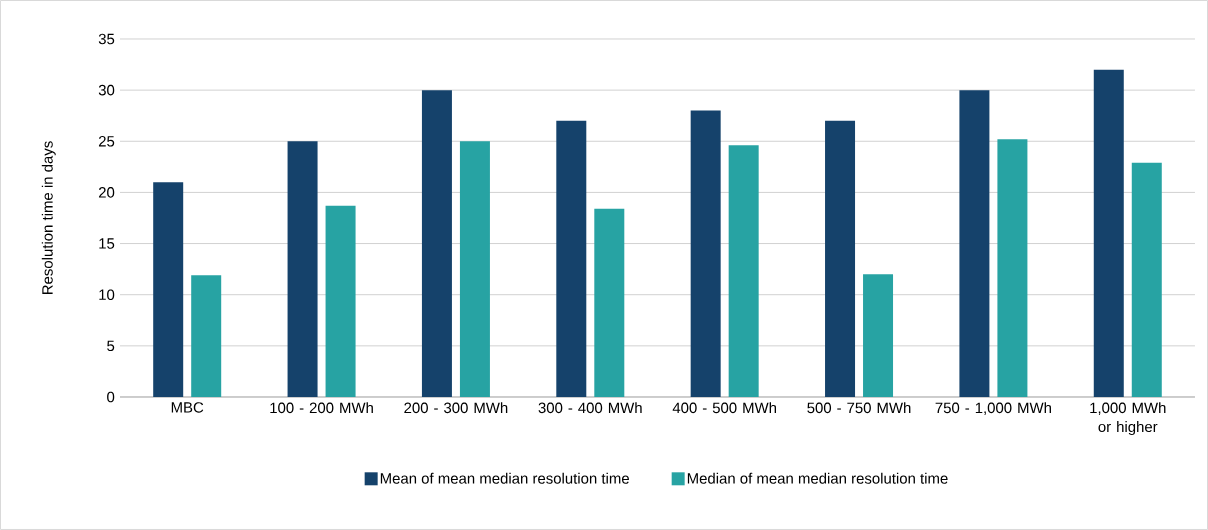  I want to click on x-tick-label: 100 - 200 MWh, so click(321, 408).